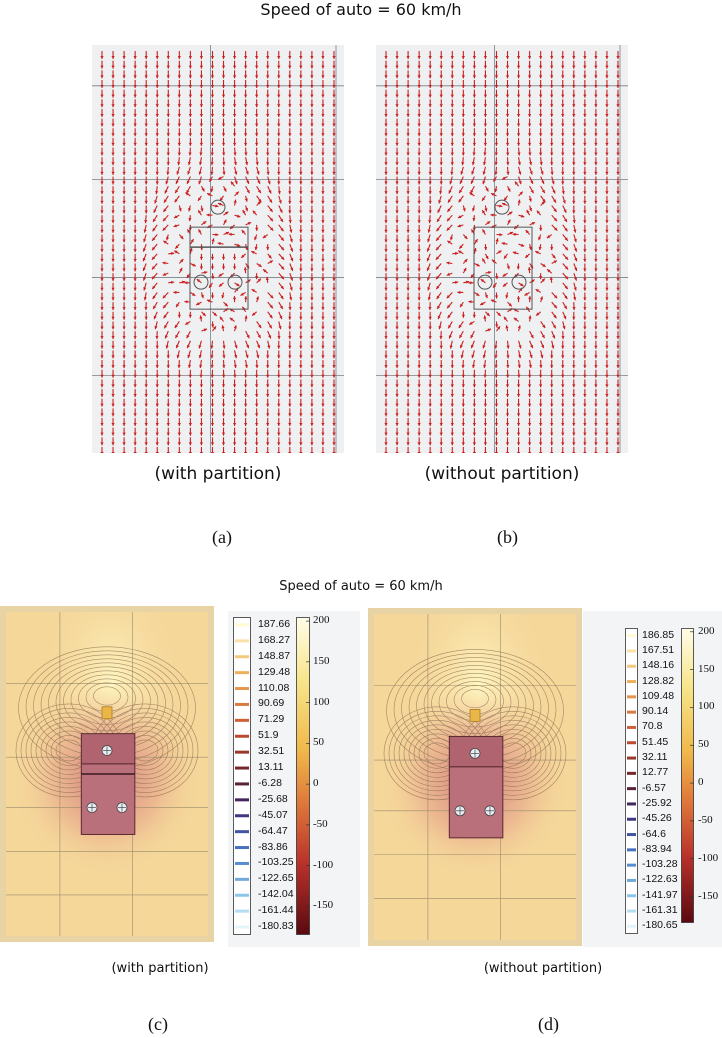 The image size is (722, 1038). I want to click on vehicle-outline, so click(503, 254).